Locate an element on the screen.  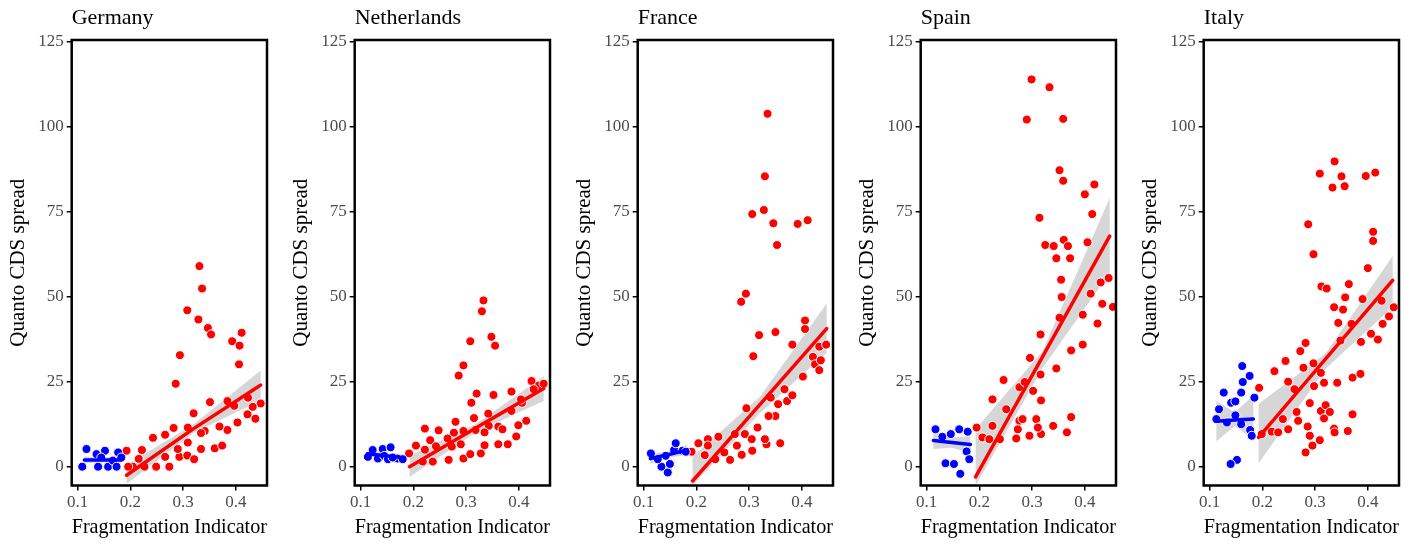
chart-title: Spain is located at coordinates (945, 16).